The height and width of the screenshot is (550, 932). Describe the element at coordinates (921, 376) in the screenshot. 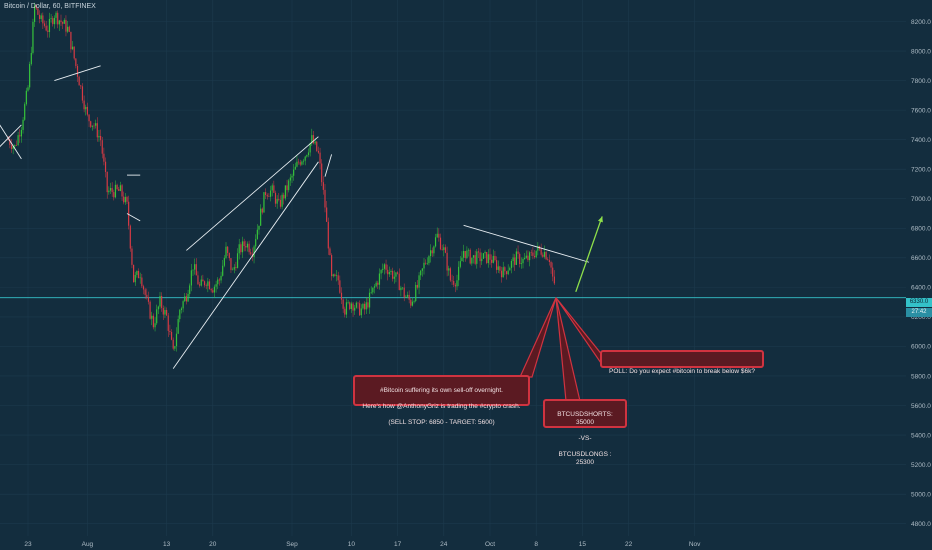

I see `y-tick-label: 5800.0` at that location.